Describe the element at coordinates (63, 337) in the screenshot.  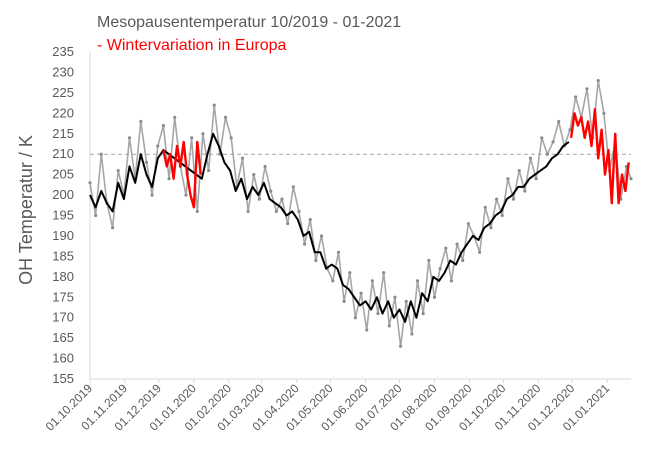
I see `y-tick-label: 165` at that location.